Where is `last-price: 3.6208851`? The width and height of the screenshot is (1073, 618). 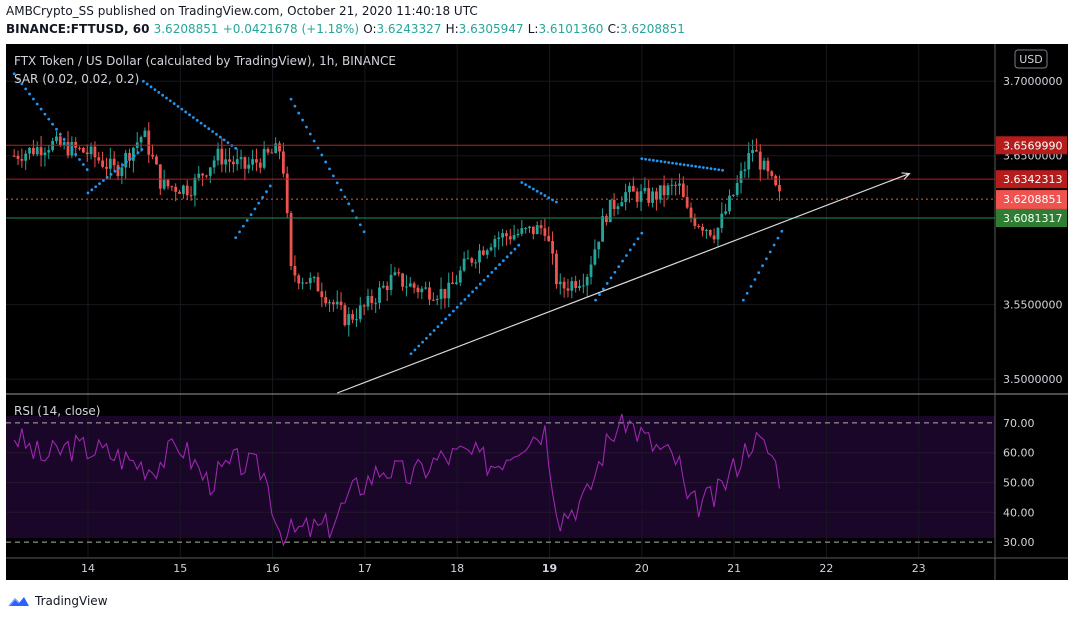
last-price: 3.6208851 is located at coordinates (186, 29).